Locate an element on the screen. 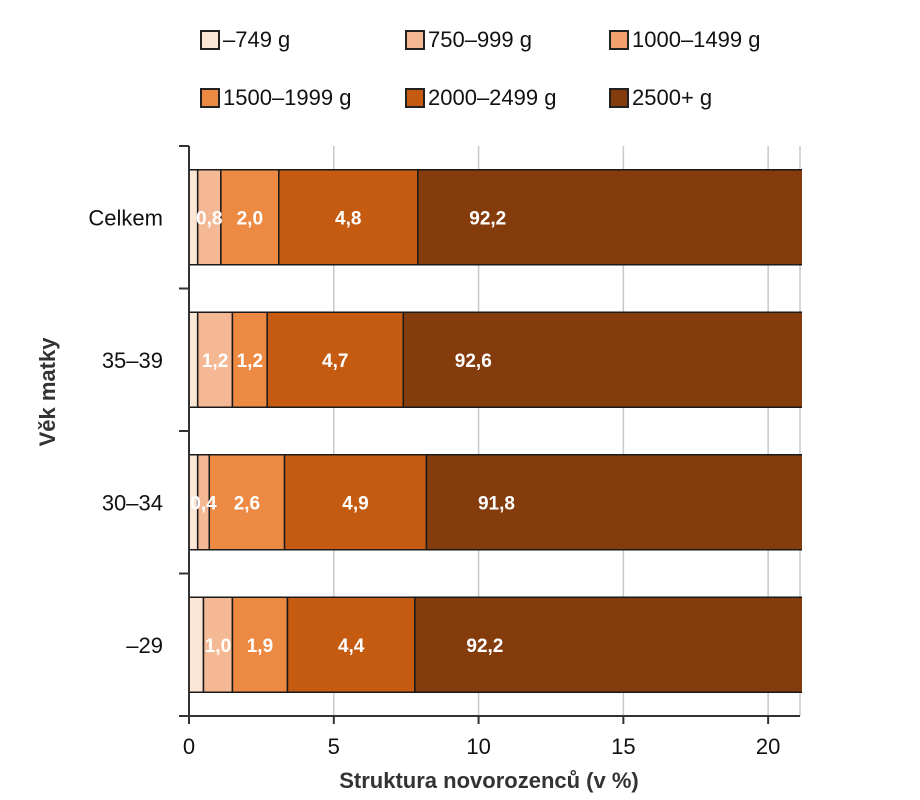 The image size is (920, 800). legend-item: 2000–2499 g is located at coordinates (480, 98).